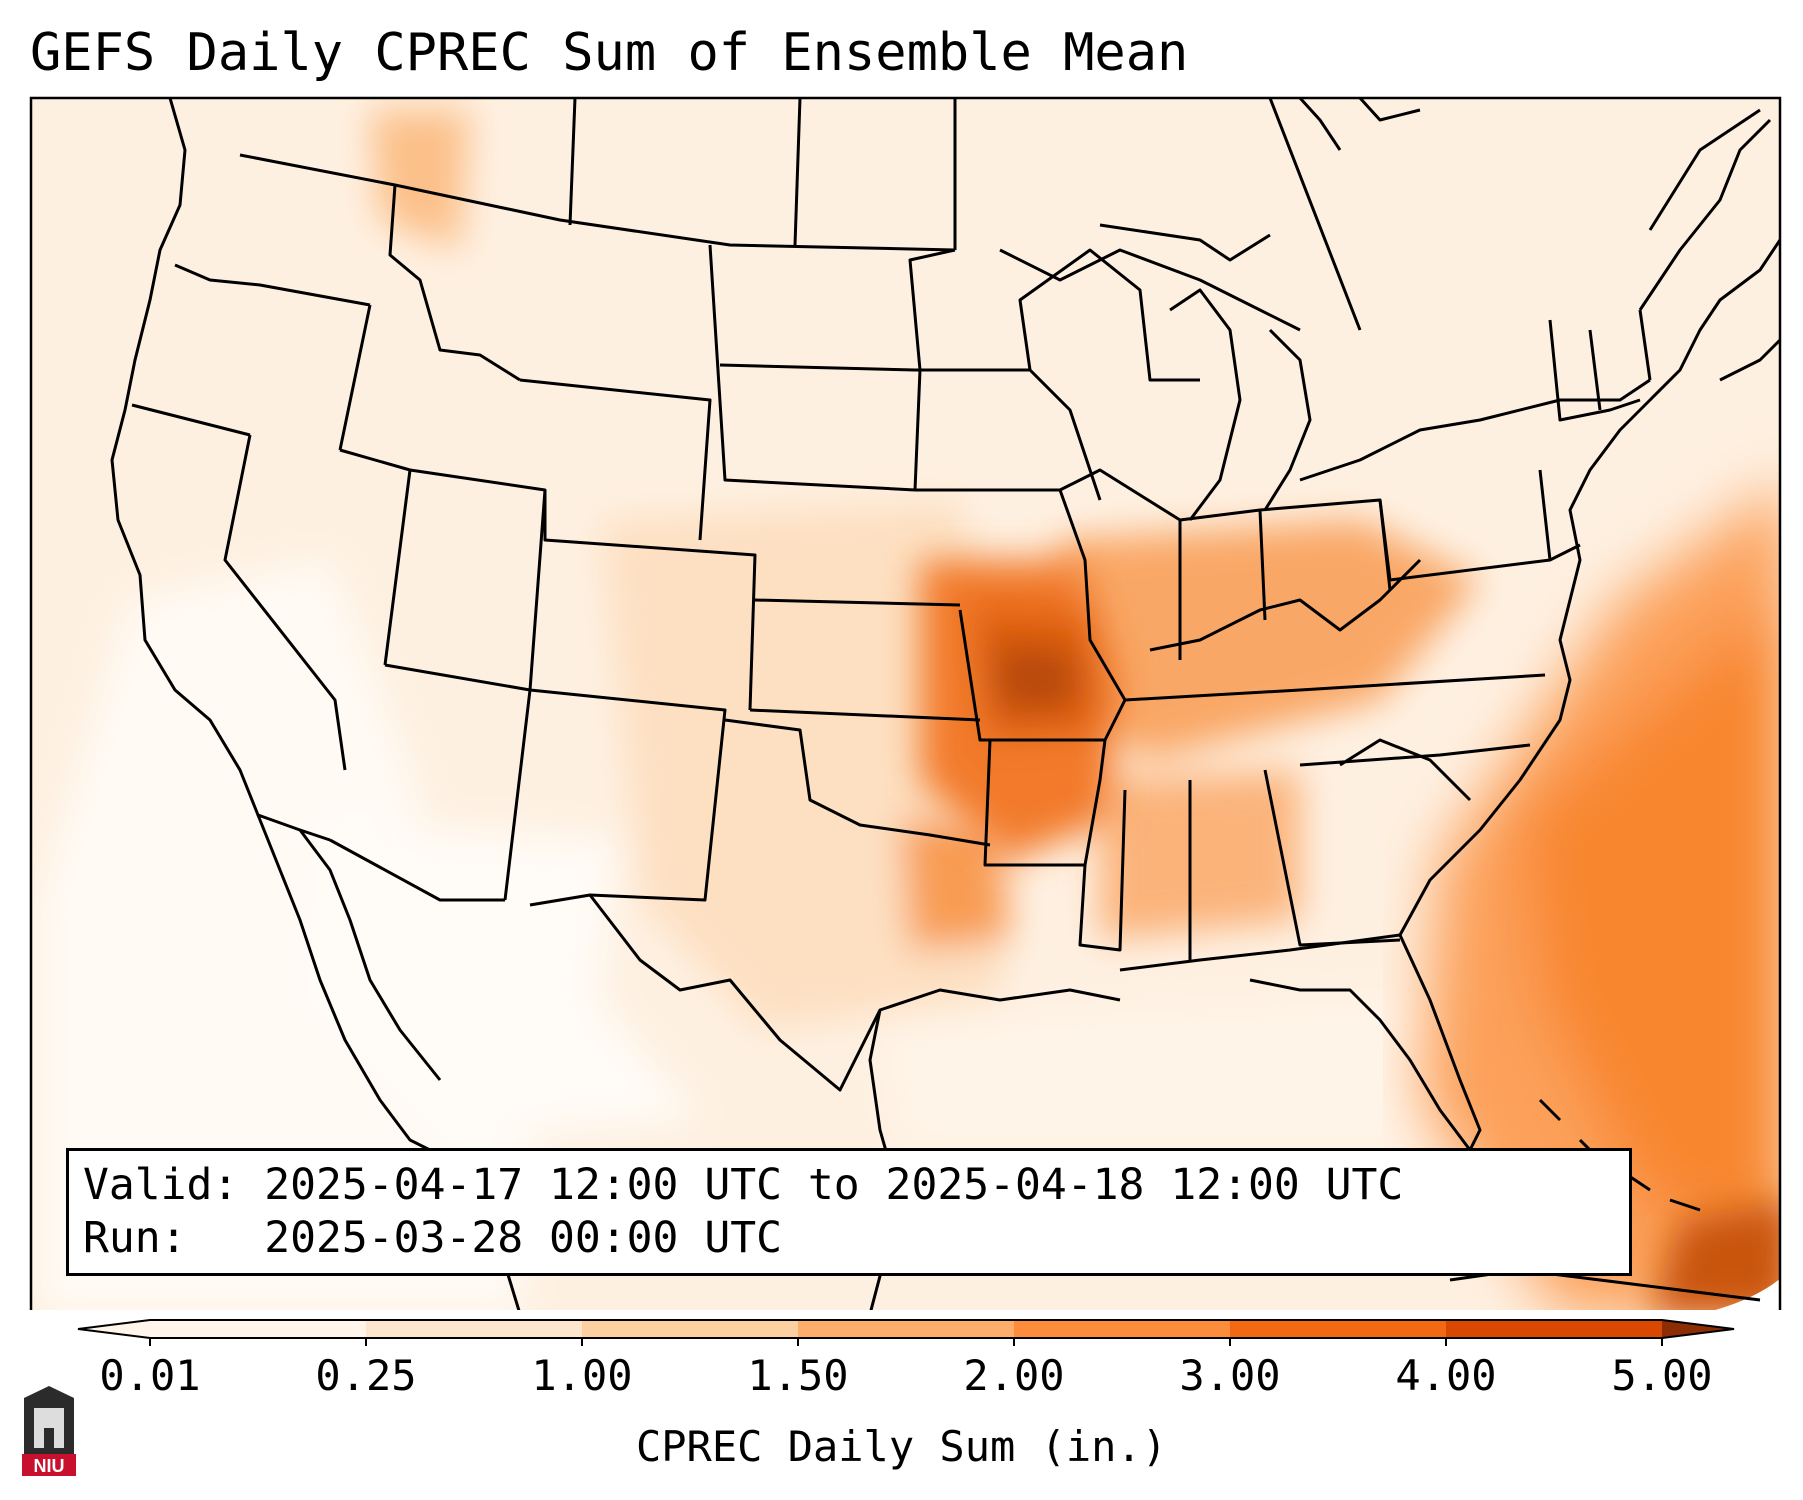 This screenshot has height=1500, width=1803. I want to click on precip-area-gulf, so click(1220, 1070).